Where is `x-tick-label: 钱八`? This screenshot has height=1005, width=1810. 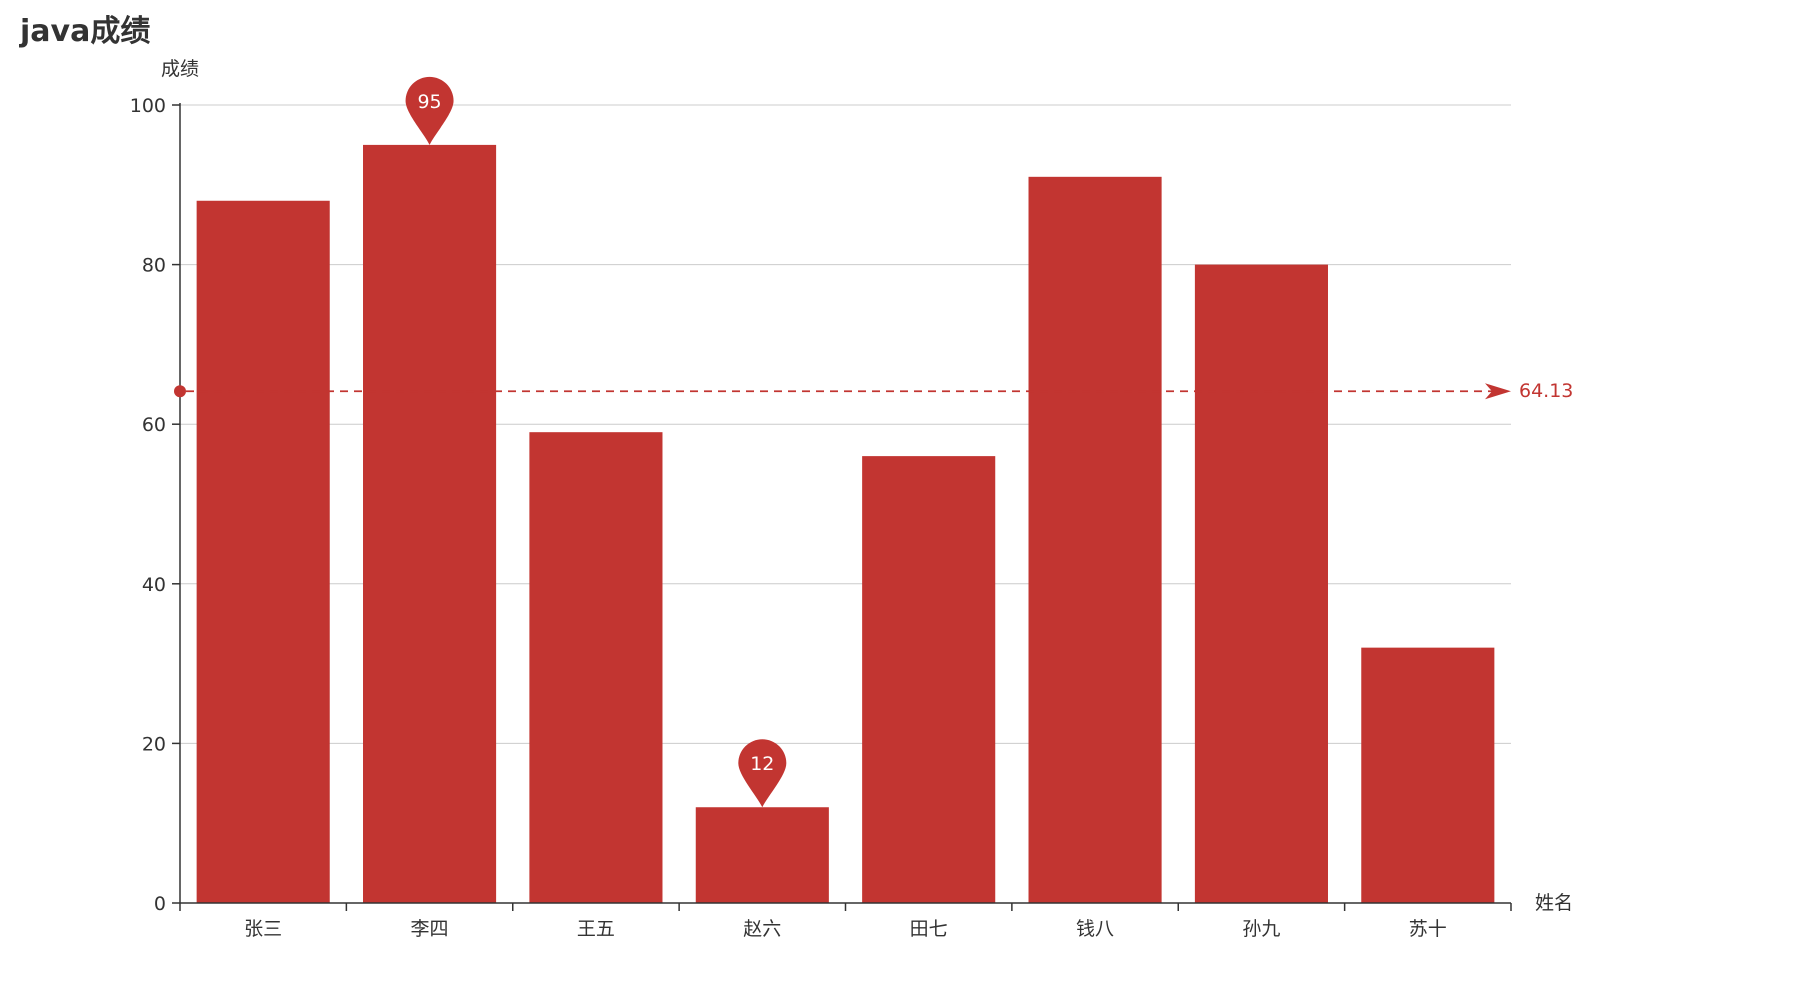
x-tick-label: 钱八 is located at coordinates (1095, 929).